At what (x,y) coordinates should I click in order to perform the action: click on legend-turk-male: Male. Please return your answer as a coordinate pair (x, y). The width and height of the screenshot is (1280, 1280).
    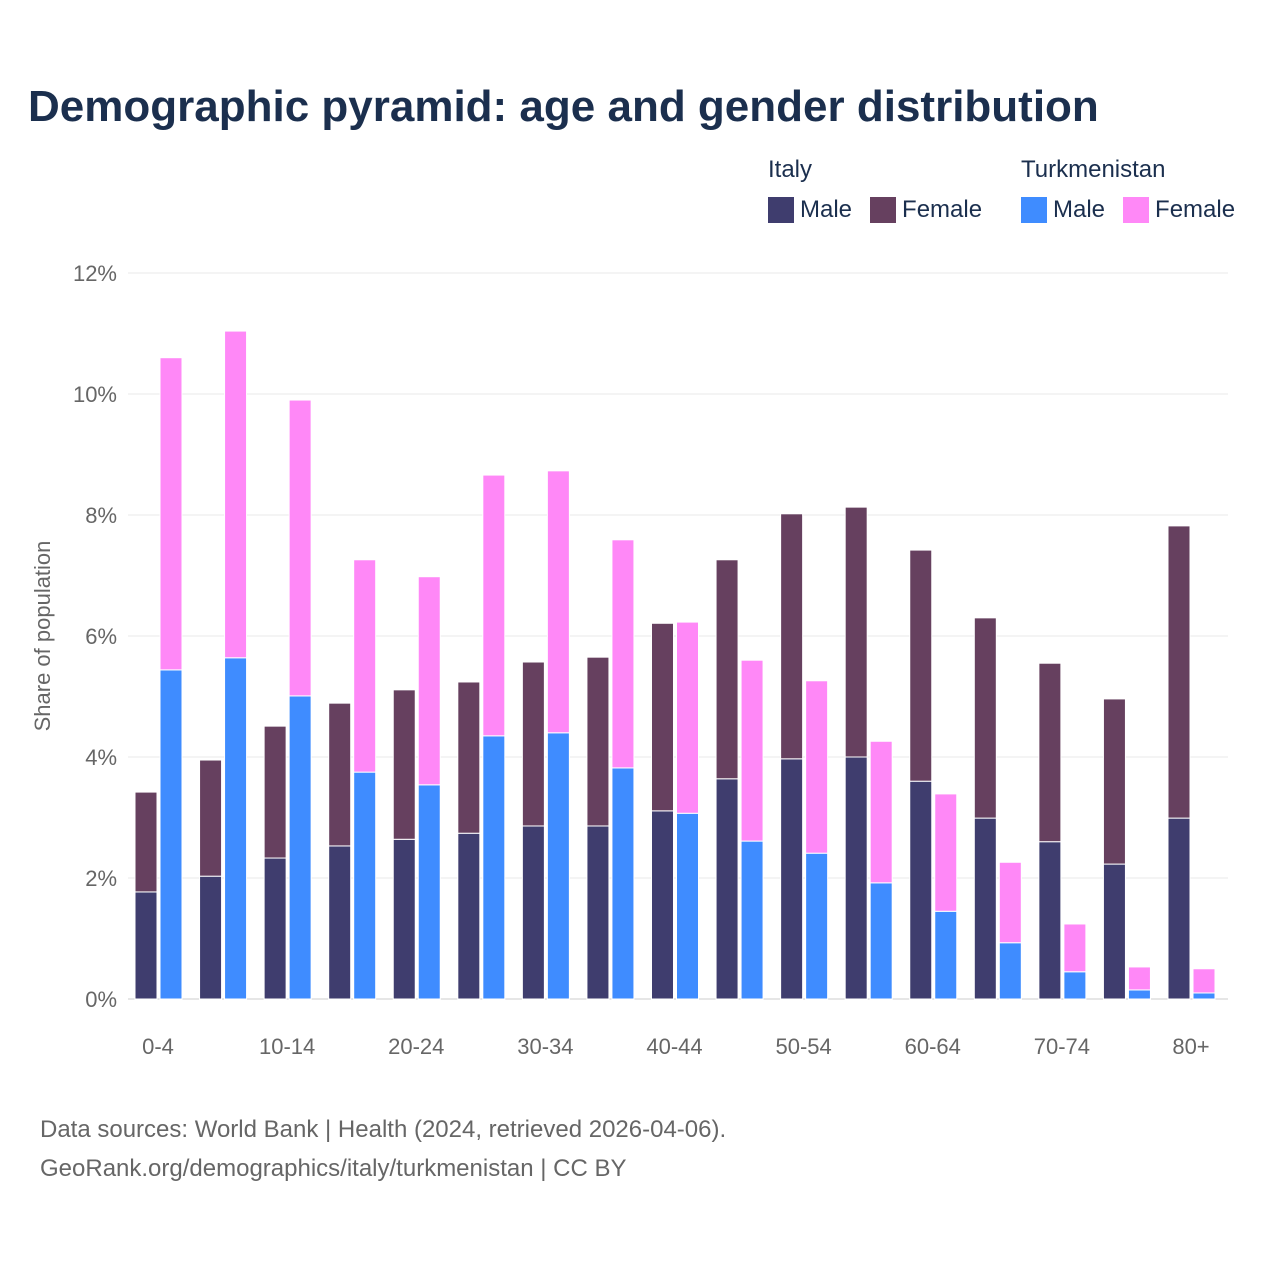
    Looking at the image, I should click on (1063, 210).